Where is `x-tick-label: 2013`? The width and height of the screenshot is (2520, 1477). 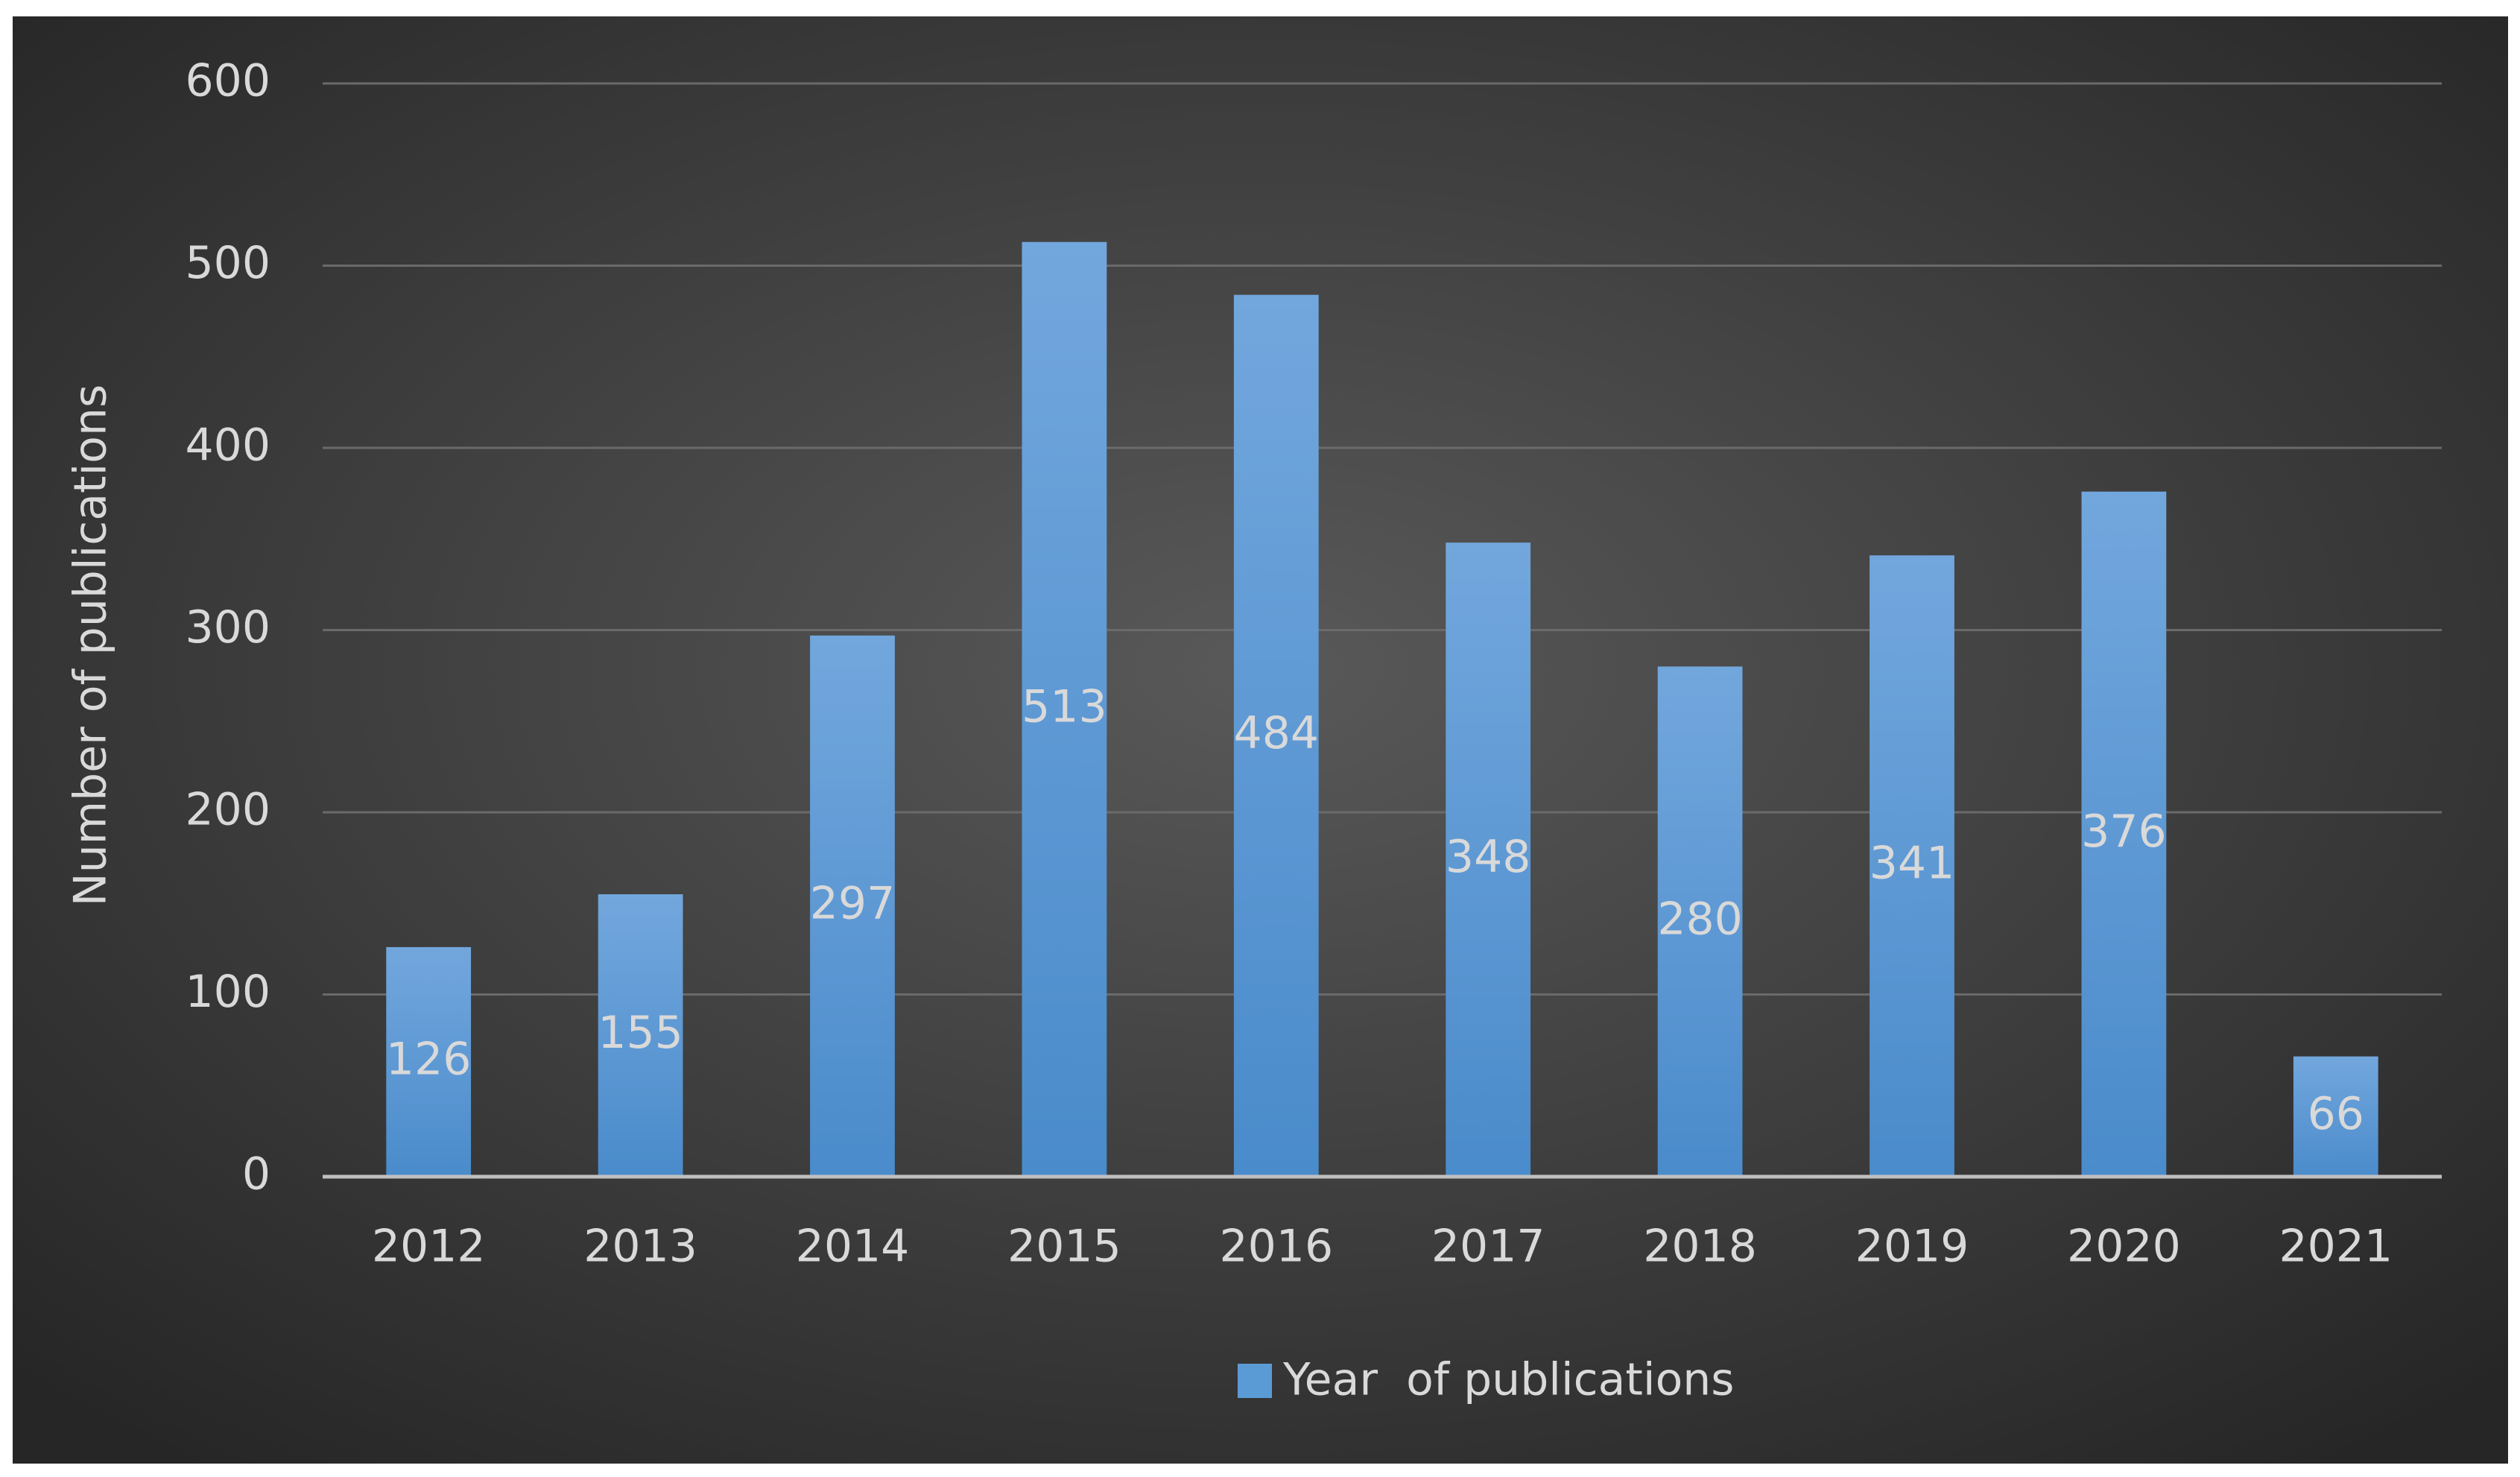
x-tick-label: 2013 is located at coordinates (640, 1247).